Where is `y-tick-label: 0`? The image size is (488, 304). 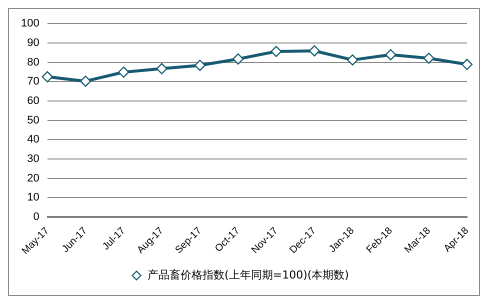
y-tick-label: 0 is located at coordinates (36, 216).